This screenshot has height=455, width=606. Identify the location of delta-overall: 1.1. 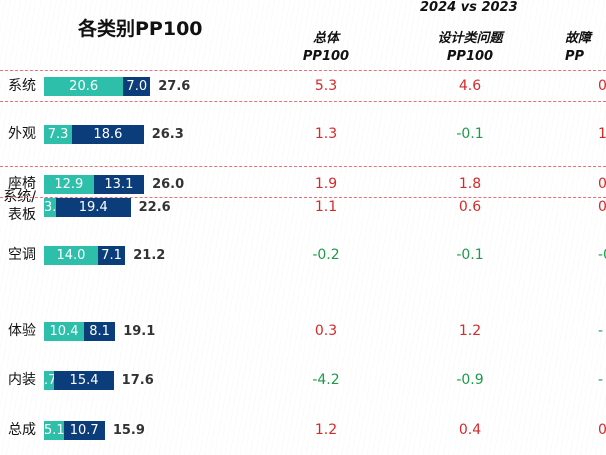
(326, 206).